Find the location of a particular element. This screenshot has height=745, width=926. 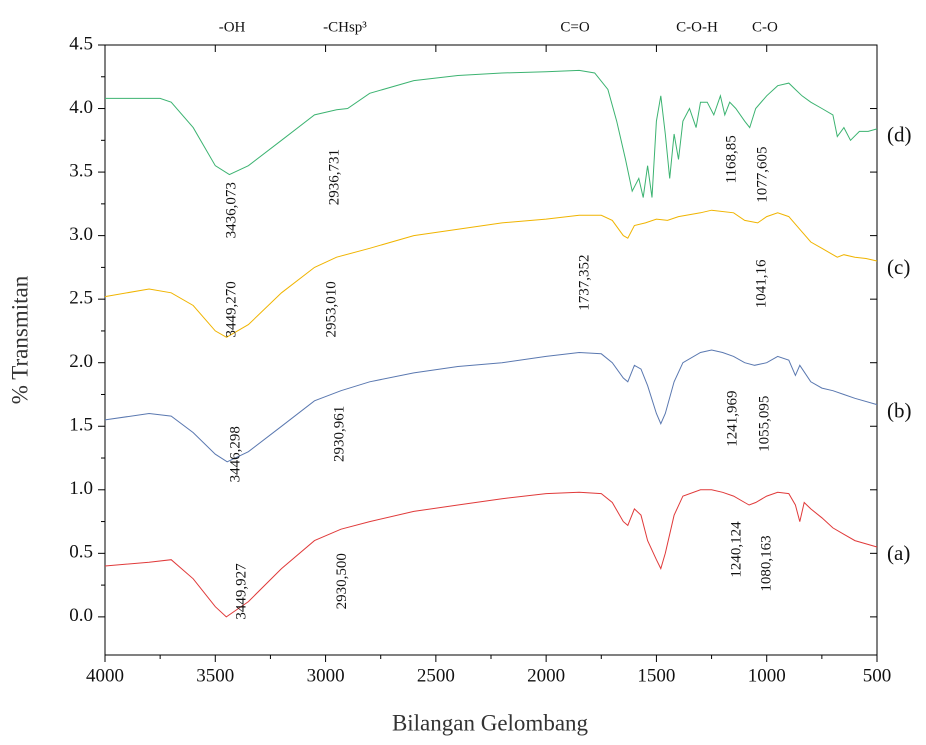

group-label: C-O is located at coordinates (765, 27).